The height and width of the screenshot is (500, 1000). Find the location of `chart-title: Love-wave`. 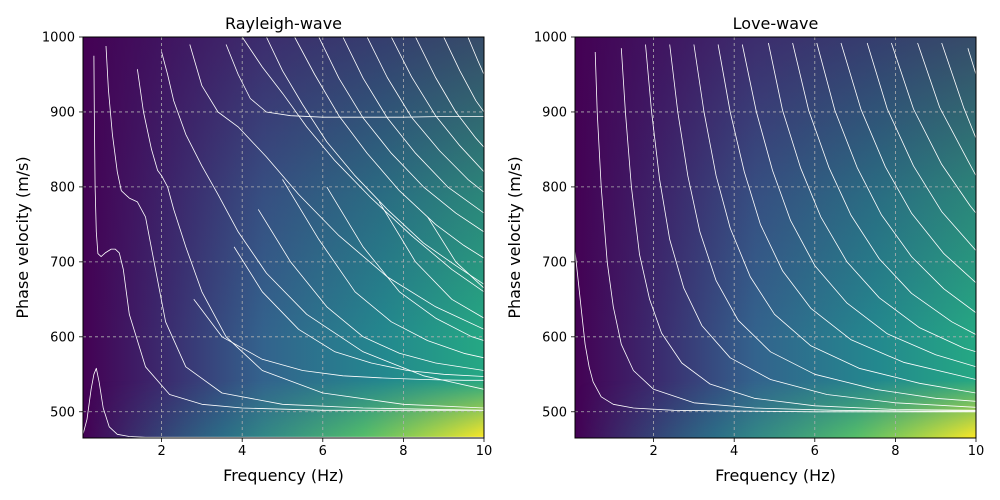

chart-title: Love-wave is located at coordinates (776, 23).